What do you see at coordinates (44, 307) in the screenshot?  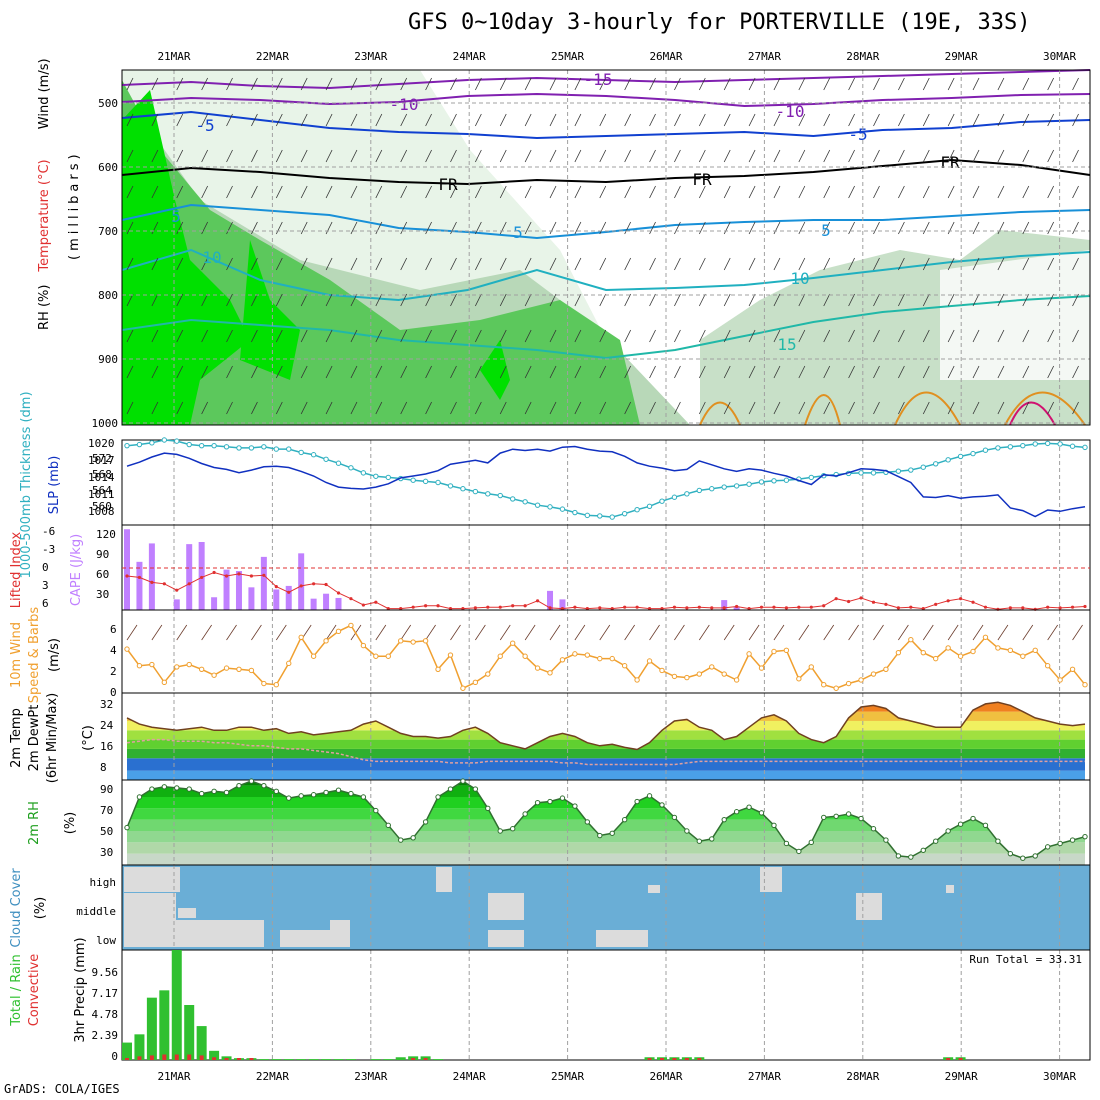 I see `ylabel-part: RH (%)` at bounding box center [44, 307].